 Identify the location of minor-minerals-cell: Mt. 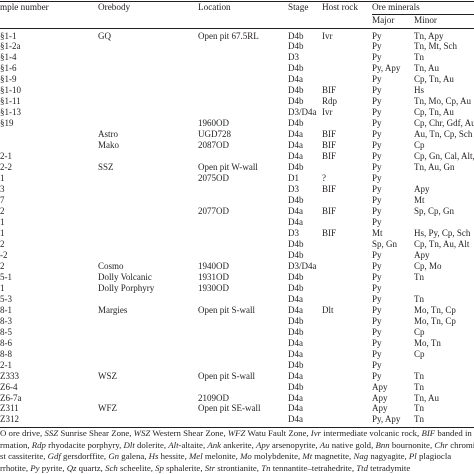
(419, 200).